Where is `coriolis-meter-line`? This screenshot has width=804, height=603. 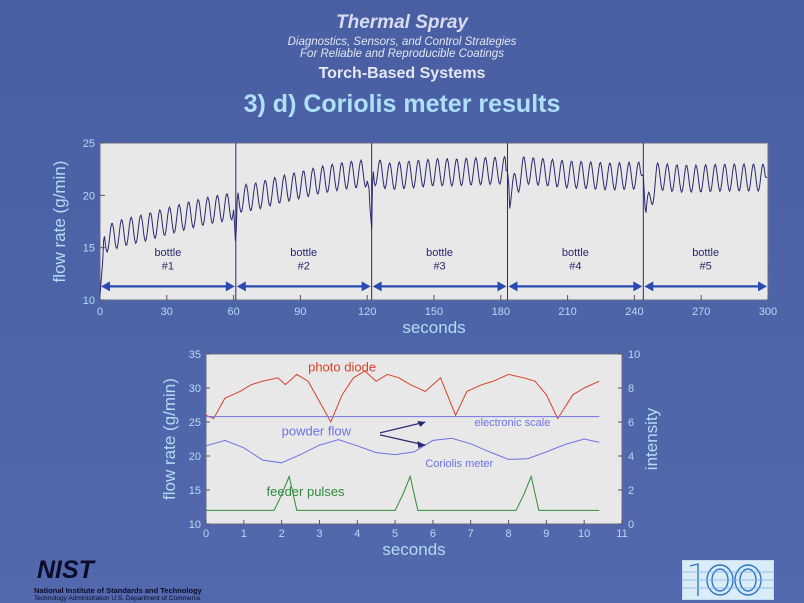 coriolis-meter-line is located at coordinates (402, 450).